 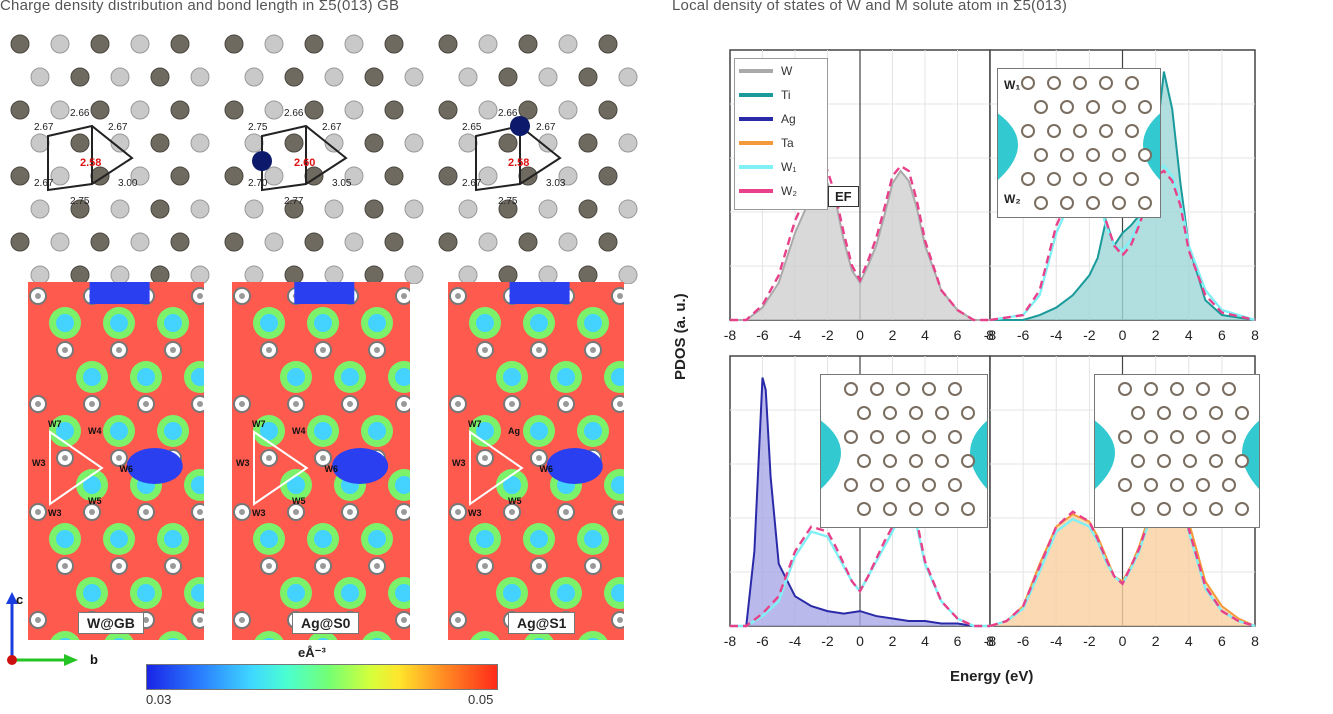 I want to click on pdos-legend: W Ti Ag Ta W₁ W₂, so click(x=781, y=134).